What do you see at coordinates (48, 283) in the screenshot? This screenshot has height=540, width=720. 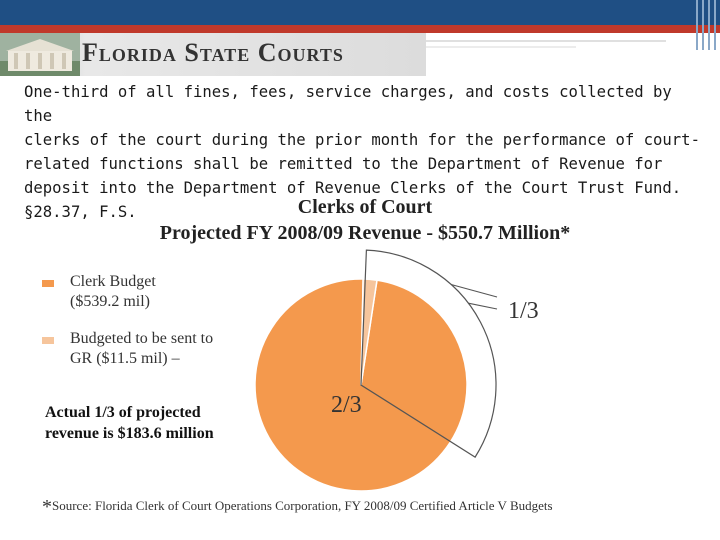 I see `legend-swatch-clerk-budget` at bounding box center [48, 283].